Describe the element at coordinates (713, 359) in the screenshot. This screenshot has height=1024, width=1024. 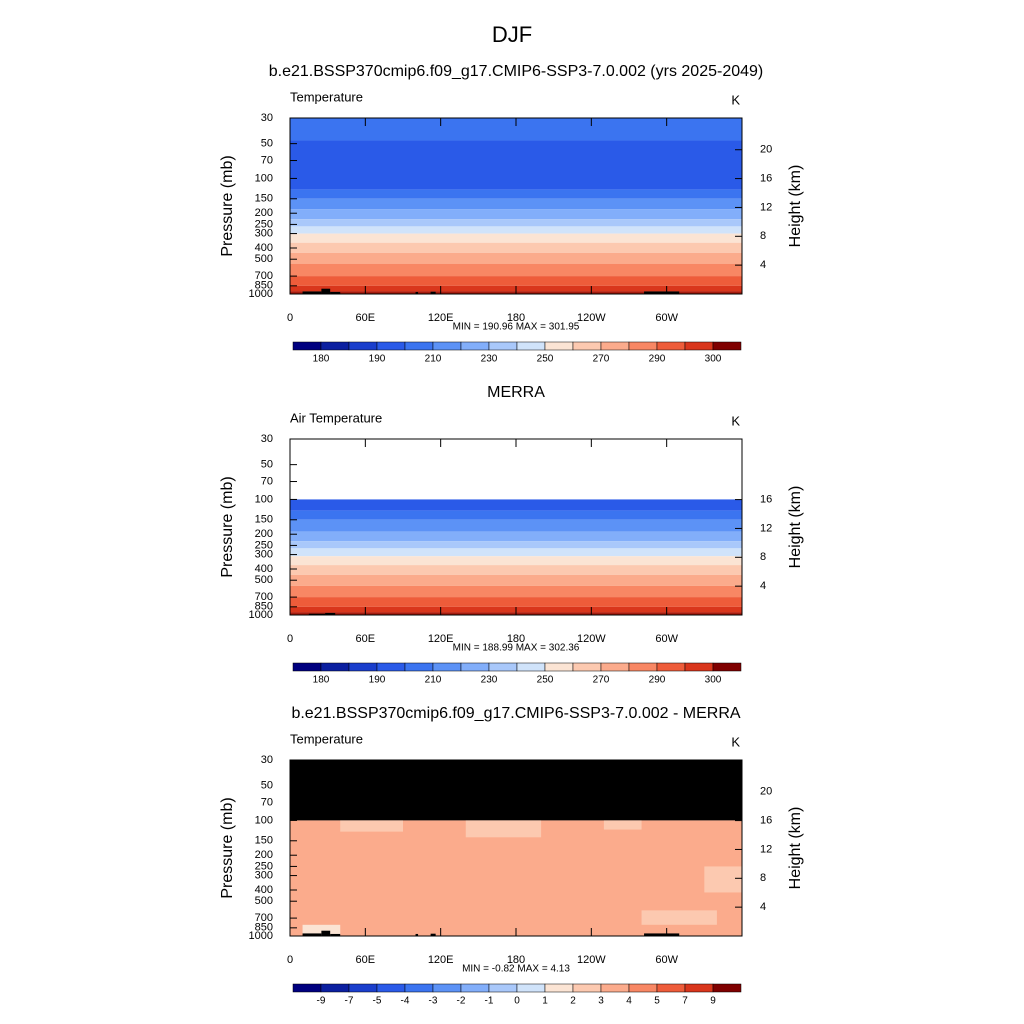
I see `colorbar-label: 300` at that location.